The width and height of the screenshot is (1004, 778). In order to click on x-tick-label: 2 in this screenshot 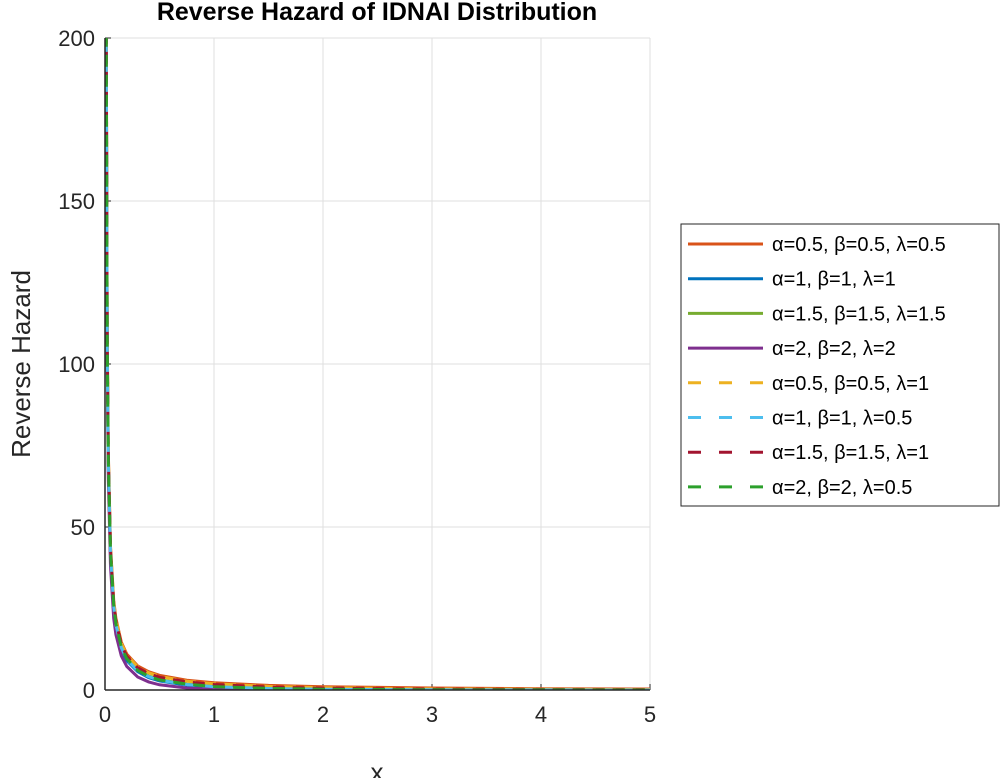, I will do `click(323, 714)`.